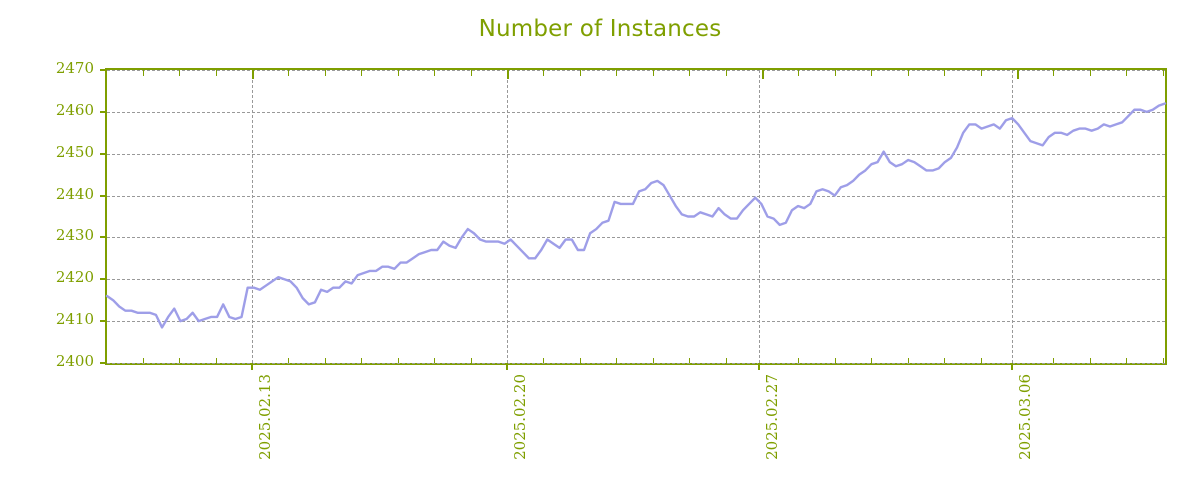 The height and width of the screenshot is (500, 1200). What do you see at coordinates (1025, 417) in the screenshot?
I see `x-axis-label: 2025.03.06` at bounding box center [1025, 417].